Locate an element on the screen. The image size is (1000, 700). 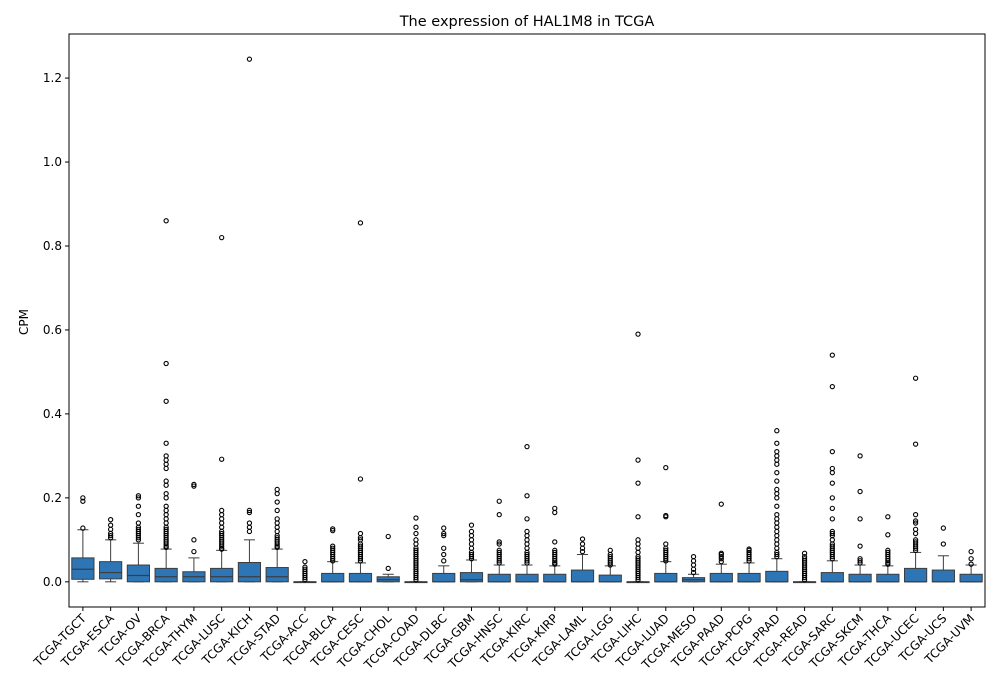
y-tick-label: 0.4 is located at coordinates (52, 414).